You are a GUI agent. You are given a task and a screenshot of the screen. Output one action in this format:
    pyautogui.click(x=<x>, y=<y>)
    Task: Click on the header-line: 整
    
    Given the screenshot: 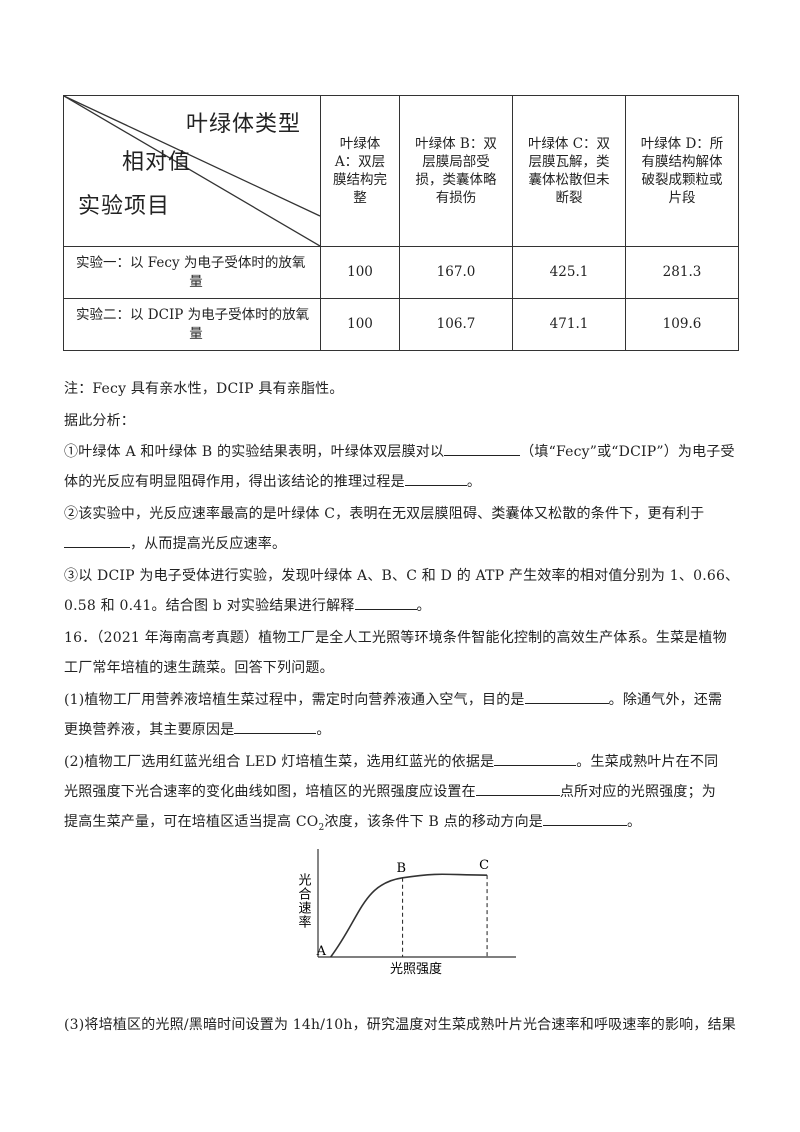 What is the action you would take?
    pyautogui.click(x=360, y=198)
    